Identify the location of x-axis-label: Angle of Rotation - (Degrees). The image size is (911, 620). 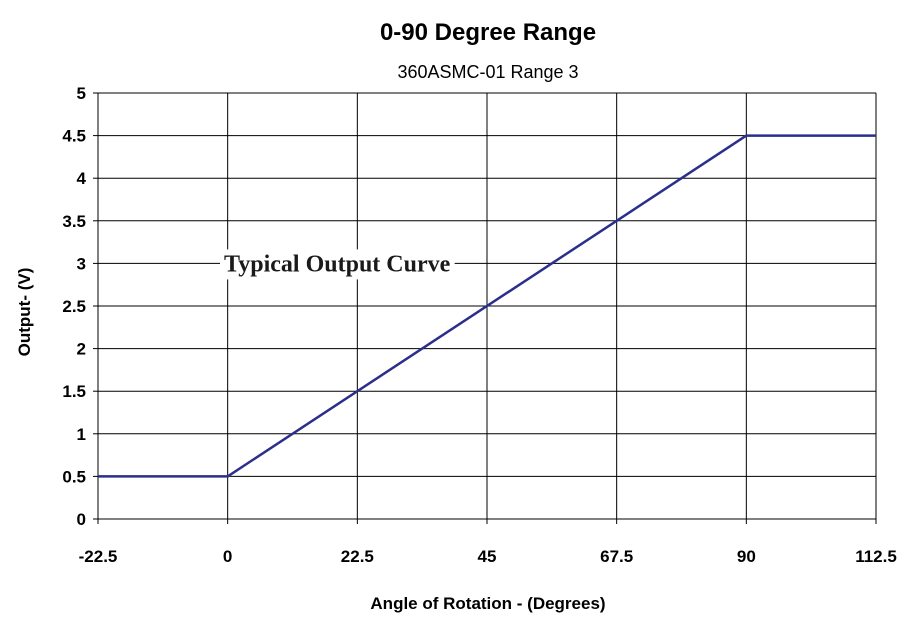
(487, 603).